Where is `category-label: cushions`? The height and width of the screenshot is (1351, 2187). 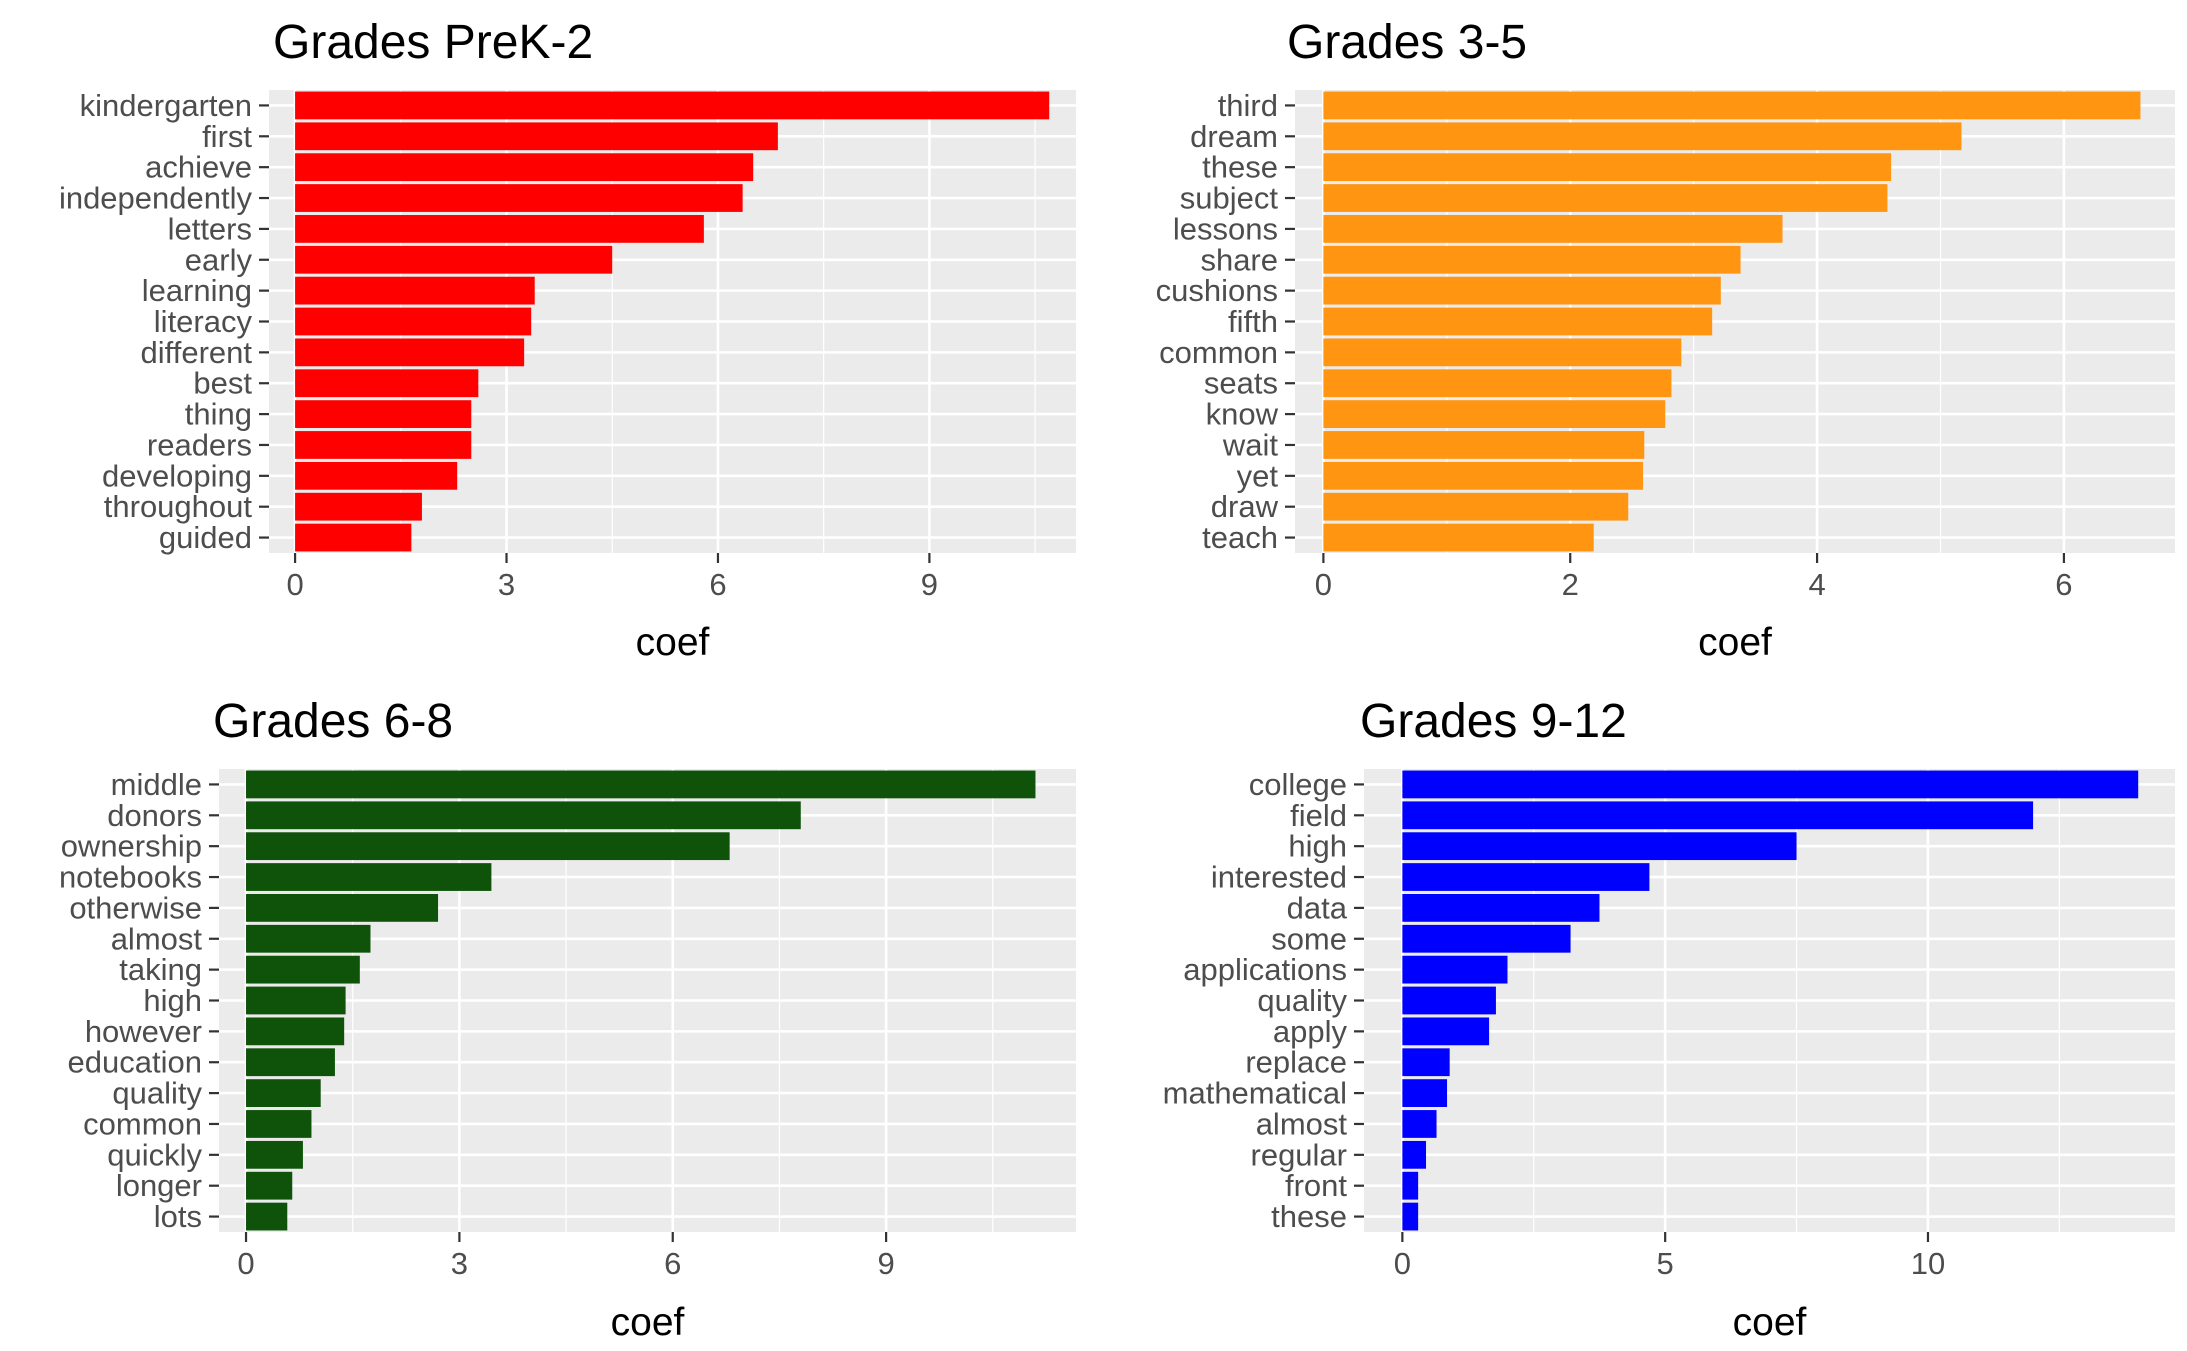
category-label: cushions is located at coordinates (1217, 290).